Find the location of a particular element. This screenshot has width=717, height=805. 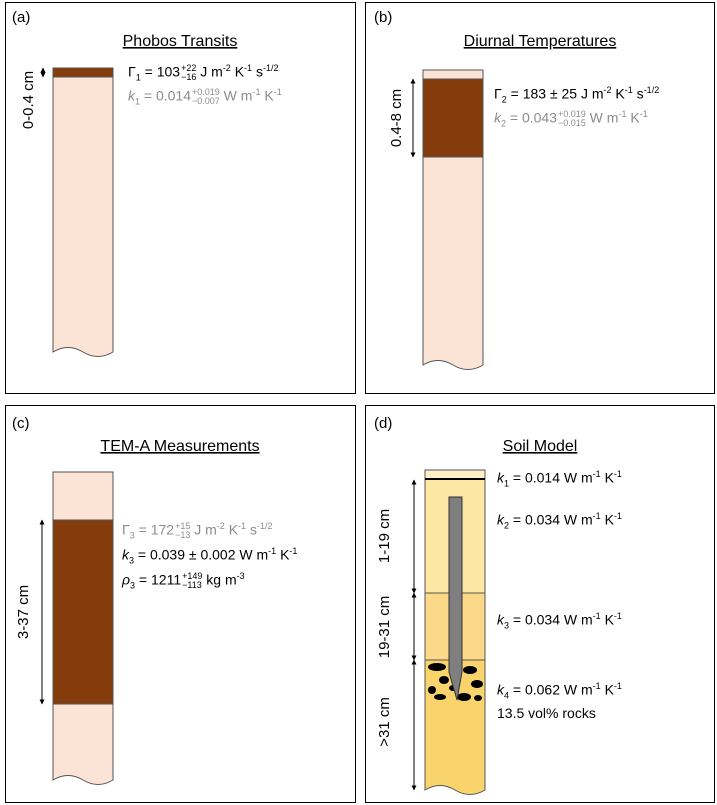

column is located at coordinates (83, 212).